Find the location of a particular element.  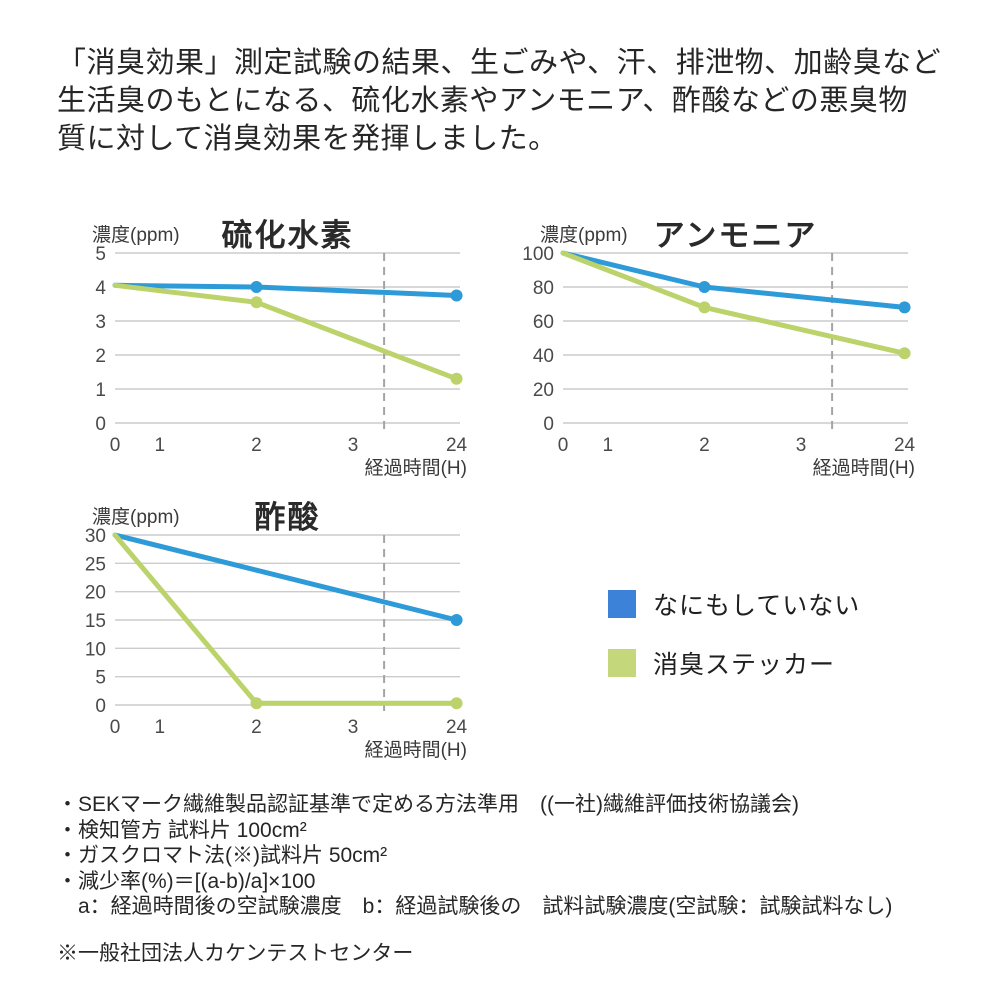

svg-text: 4 is located at coordinates (100, 288).